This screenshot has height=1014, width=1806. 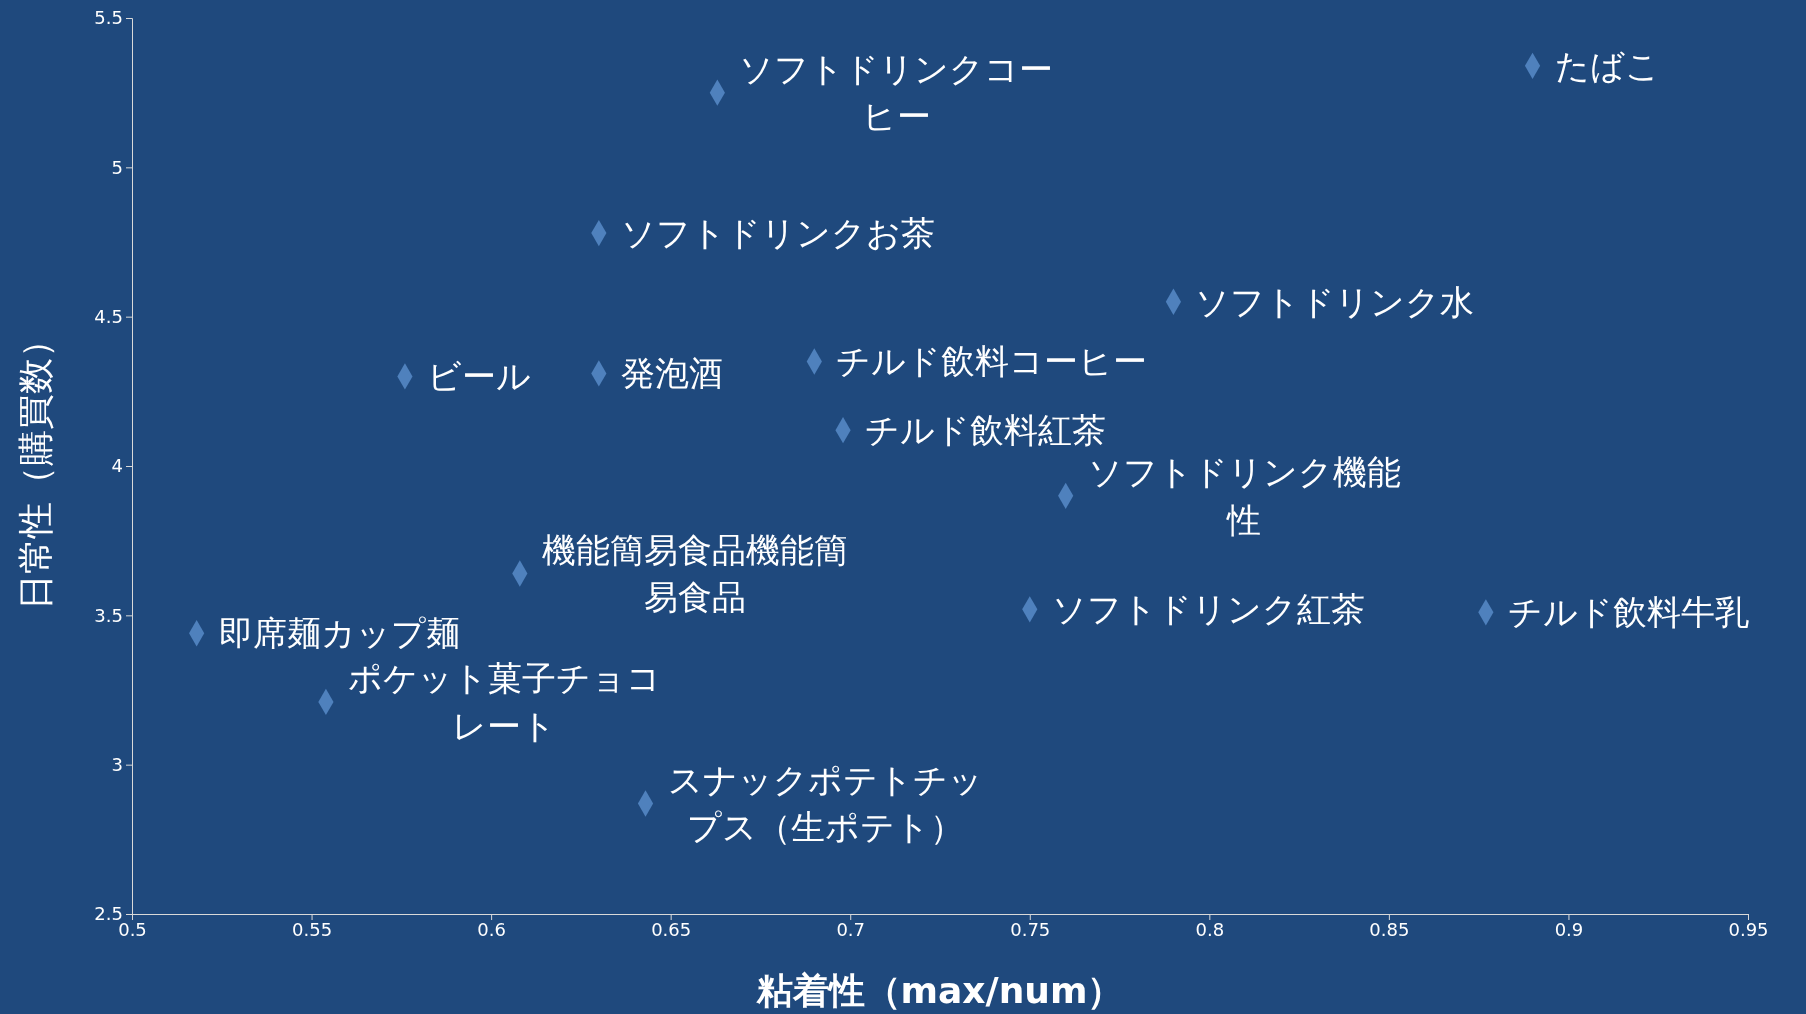 What do you see at coordinates (939, 990) in the screenshot?
I see `x-axis-title: 粘着性（max/num）` at bounding box center [939, 990].